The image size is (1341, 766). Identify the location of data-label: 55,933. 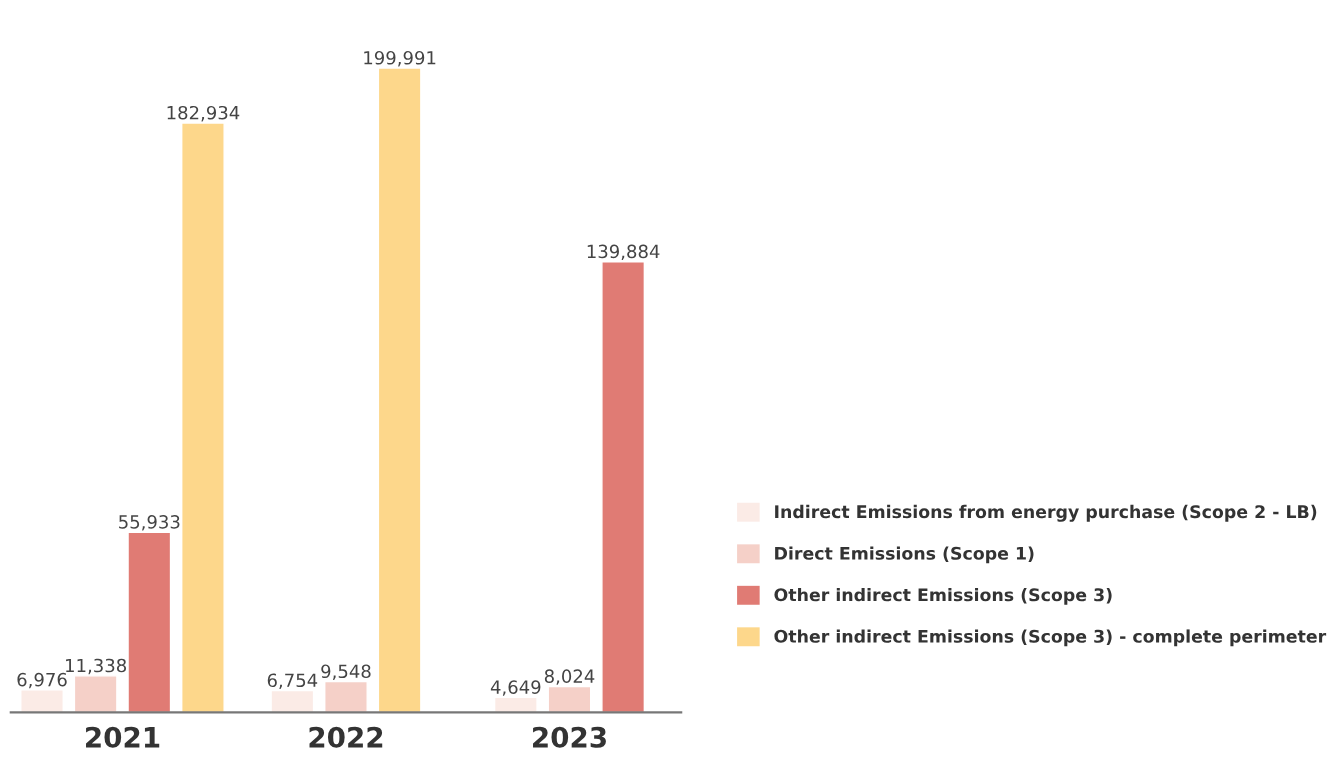
(149, 523).